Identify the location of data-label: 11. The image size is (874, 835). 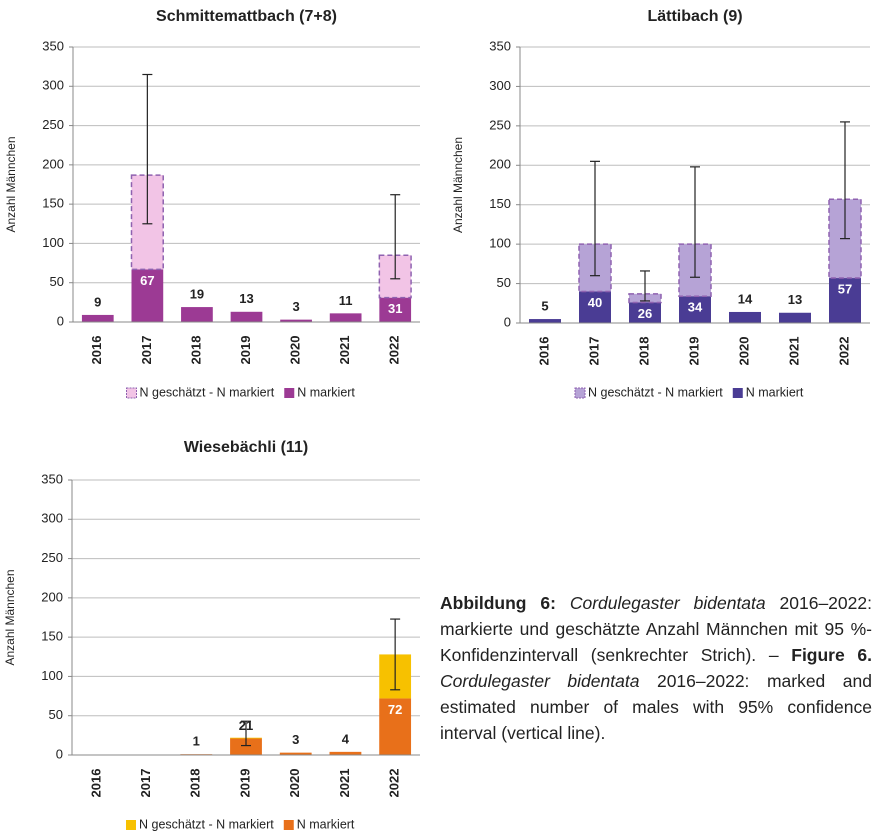
(346, 300).